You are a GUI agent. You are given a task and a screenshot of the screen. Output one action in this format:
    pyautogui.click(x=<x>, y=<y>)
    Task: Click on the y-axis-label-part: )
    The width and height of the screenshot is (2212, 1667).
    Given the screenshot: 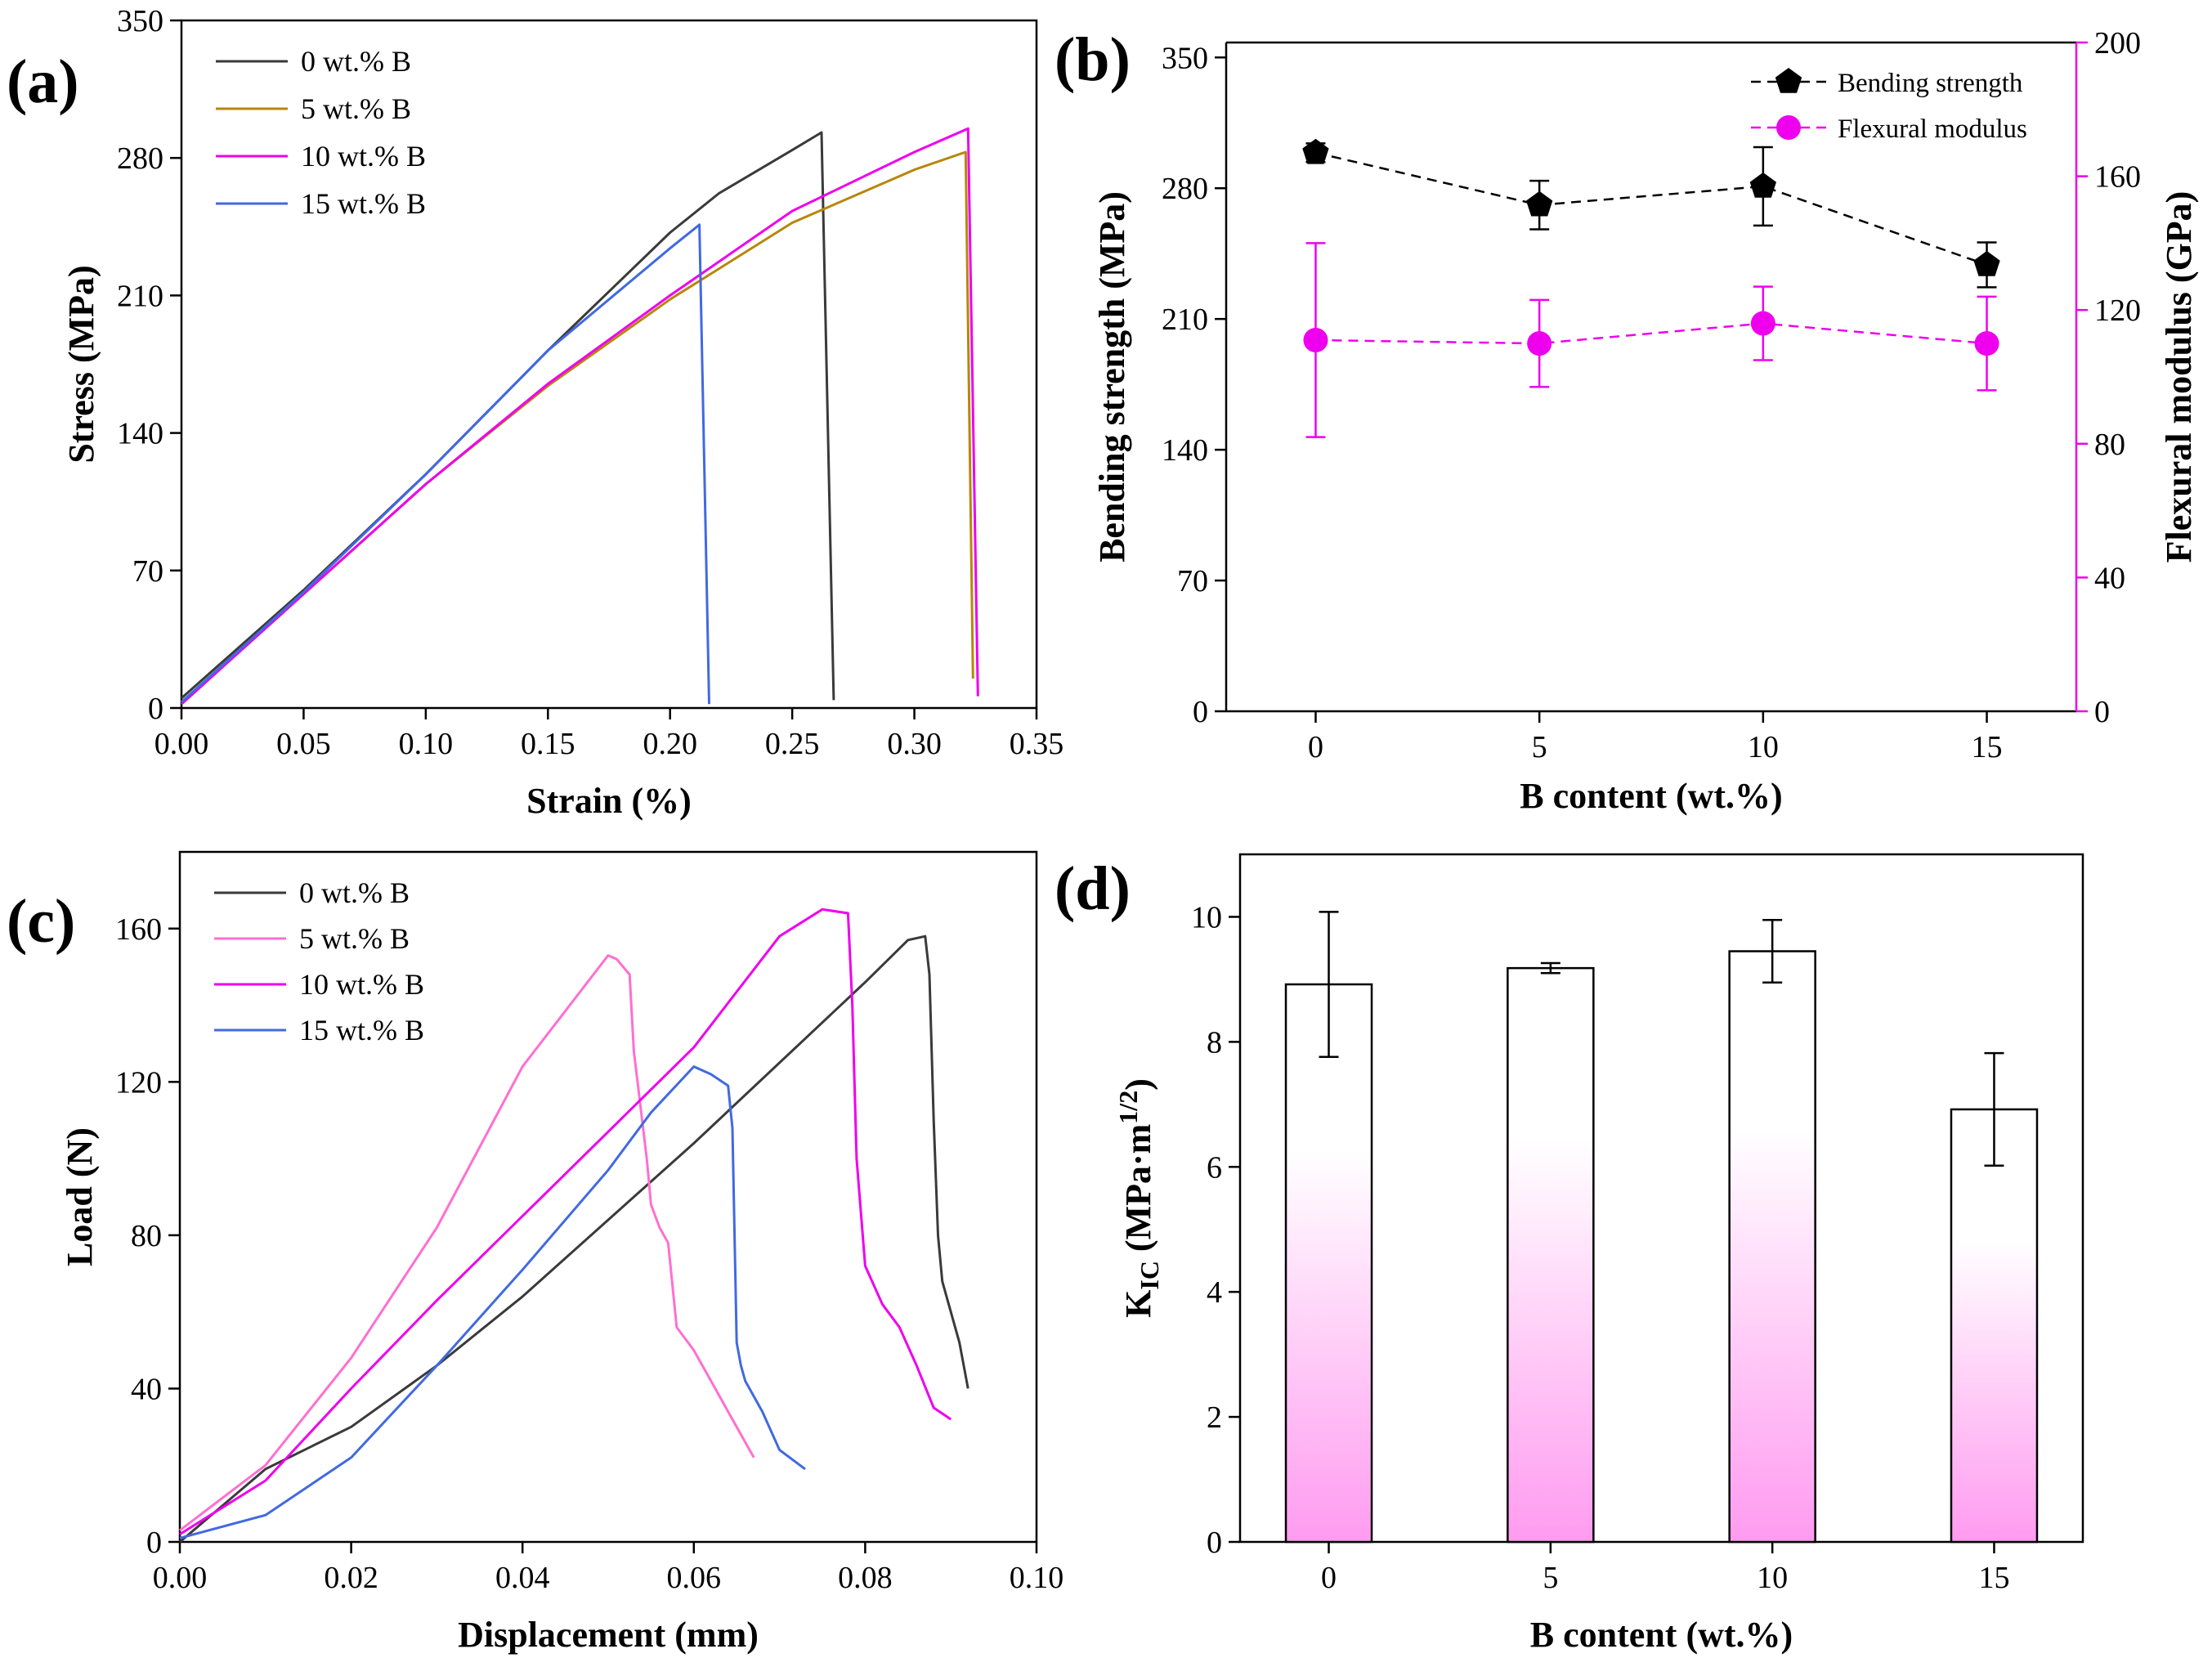 What is the action you would take?
    pyautogui.click(x=1138, y=1084)
    